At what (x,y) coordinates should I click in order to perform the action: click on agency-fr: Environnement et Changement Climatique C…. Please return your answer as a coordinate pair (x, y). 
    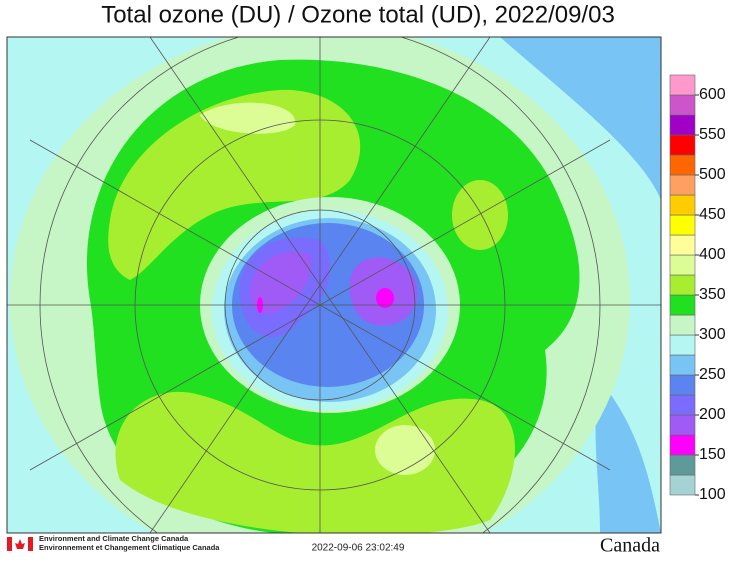
    Looking at the image, I should click on (129, 547).